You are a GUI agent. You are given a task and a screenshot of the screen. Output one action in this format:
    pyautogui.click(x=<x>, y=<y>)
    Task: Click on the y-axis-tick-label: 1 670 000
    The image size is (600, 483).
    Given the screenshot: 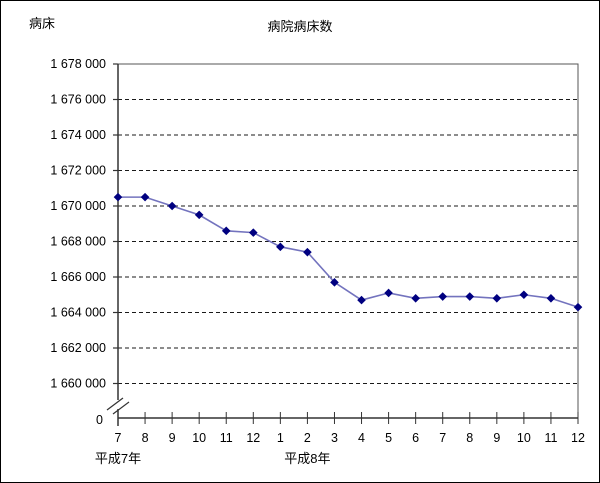 What is the action you would take?
    pyautogui.click(x=78, y=206)
    